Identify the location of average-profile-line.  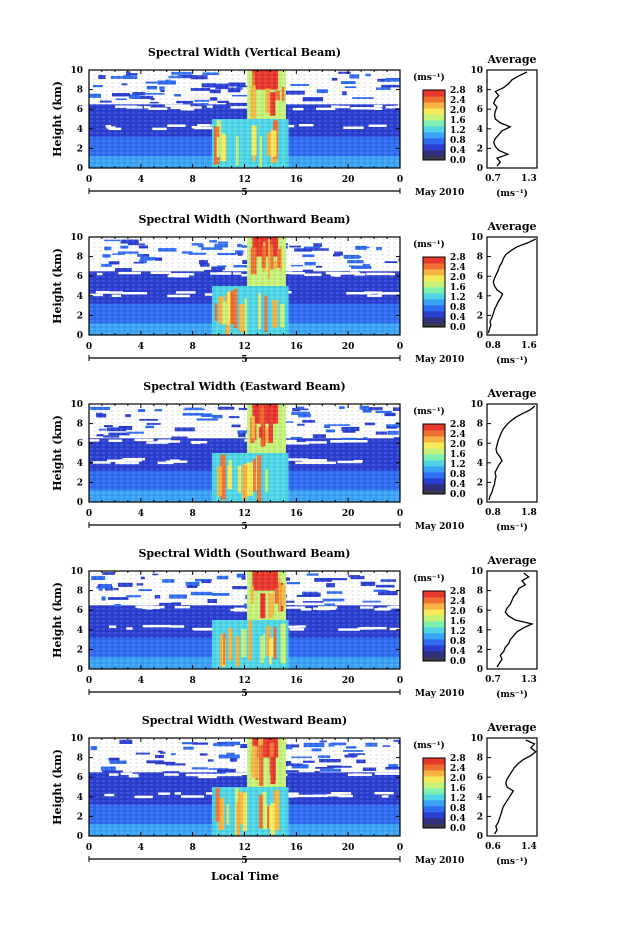
(512, 286).